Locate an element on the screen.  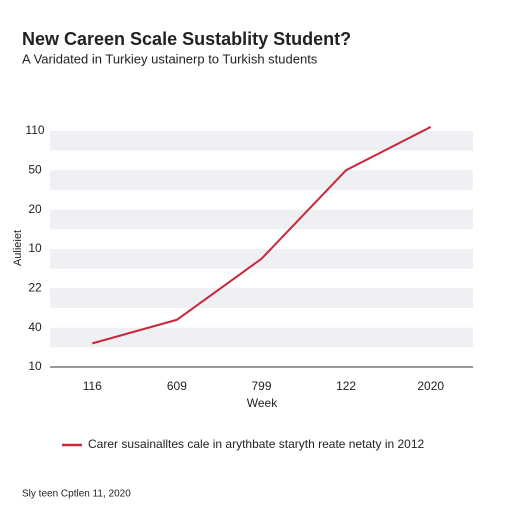
y-tick-label: 20 is located at coordinates (35, 209).